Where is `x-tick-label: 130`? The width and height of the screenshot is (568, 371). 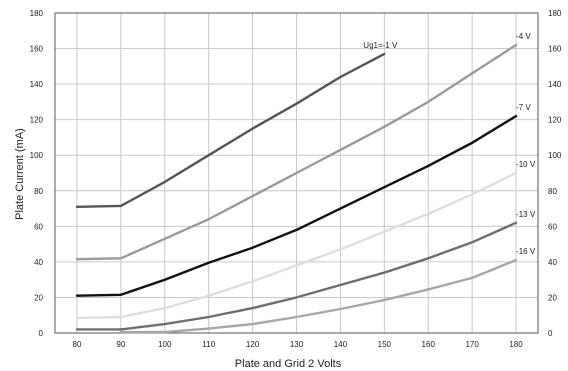
x-tick-label: 130 is located at coordinates (297, 344).